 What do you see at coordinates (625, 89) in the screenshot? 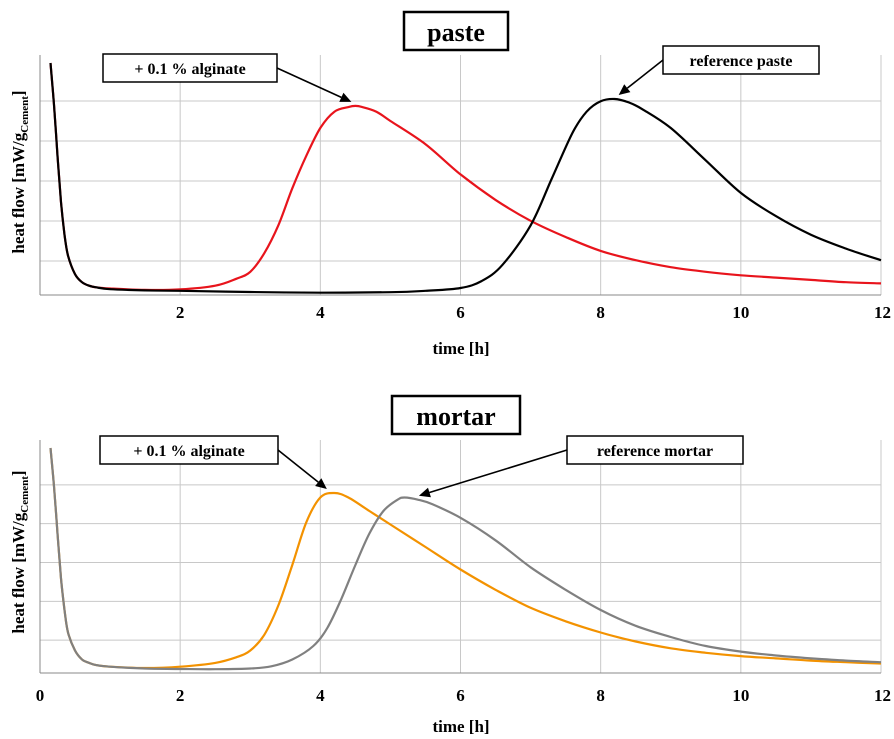
I see `paste-annotation-reference-arrowhead` at bounding box center [625, 89].